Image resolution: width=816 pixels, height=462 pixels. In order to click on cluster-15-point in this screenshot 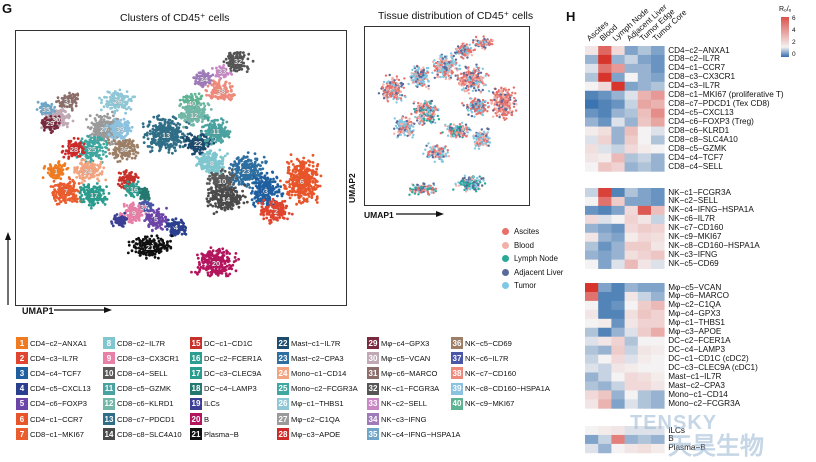, I will do `click(126, 170)`.